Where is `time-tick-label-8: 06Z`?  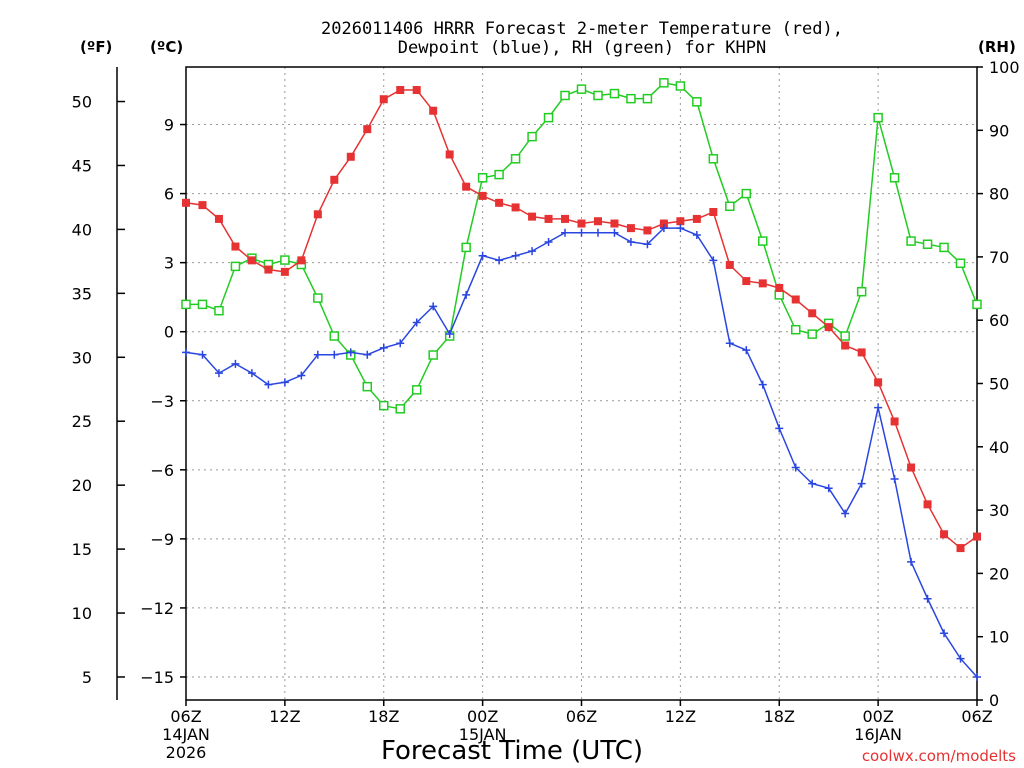
time-tick-label-8: 06Z is located at coordinates (976, 716).